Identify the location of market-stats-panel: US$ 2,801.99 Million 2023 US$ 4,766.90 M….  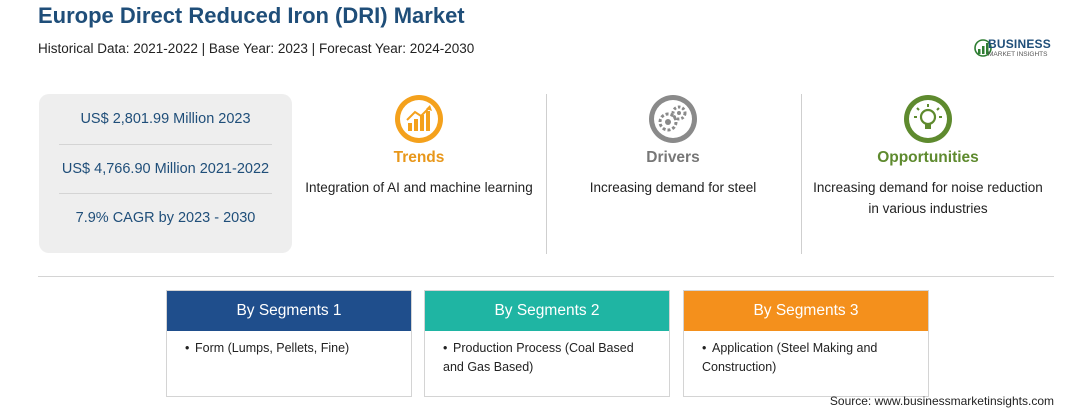
(165, 173).